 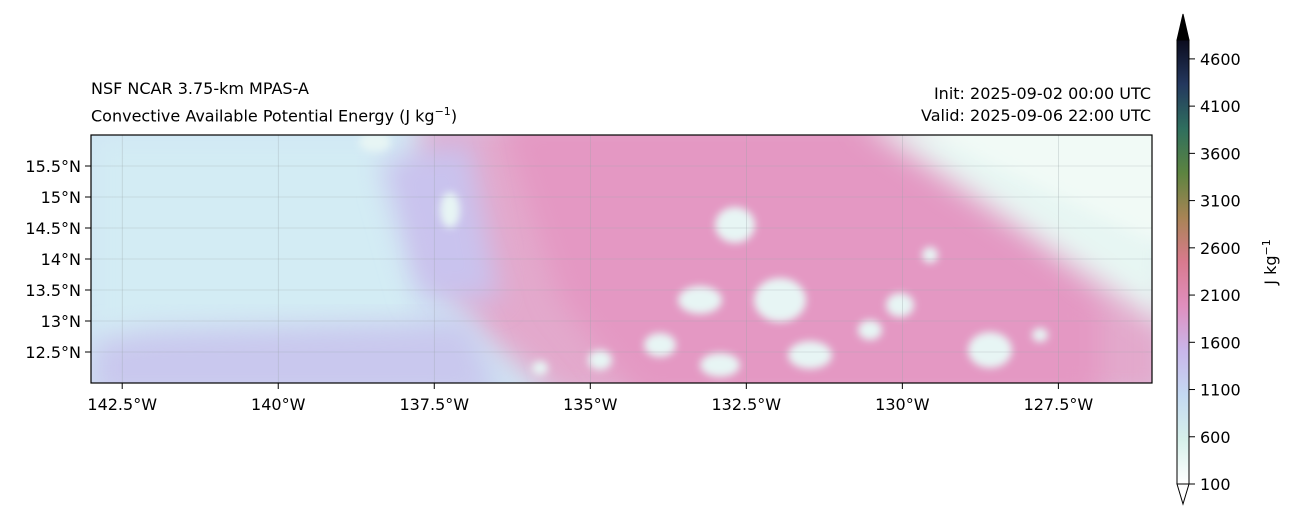 What do you see at coordinates (1220, 295) in the screenshot?
I see `colorbar-tick-label: 2100` at bounding box center [1220, 295].